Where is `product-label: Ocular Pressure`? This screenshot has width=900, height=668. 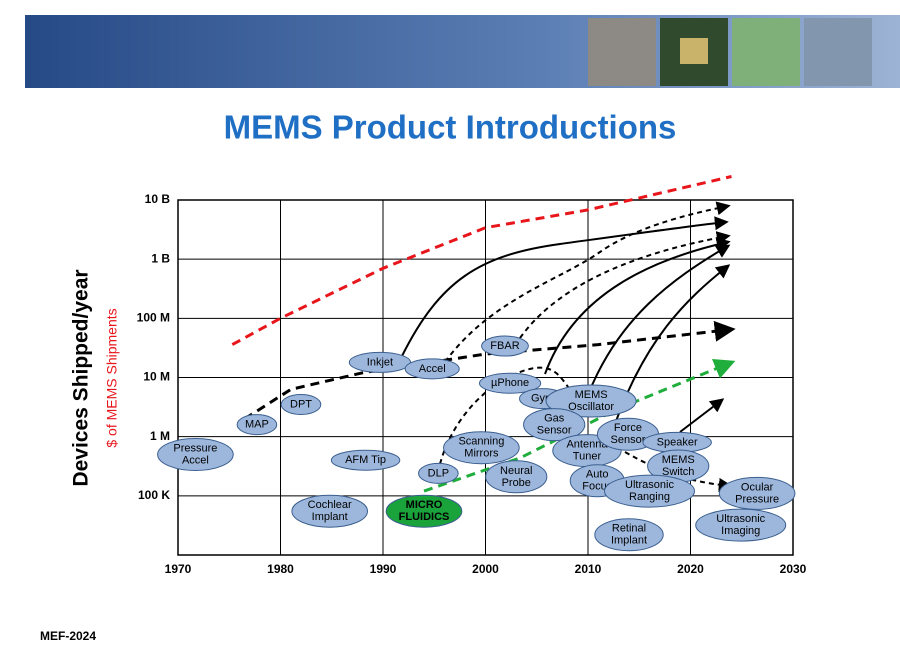
product-label: Ocular Pressure is located at coordinates (757, 493).